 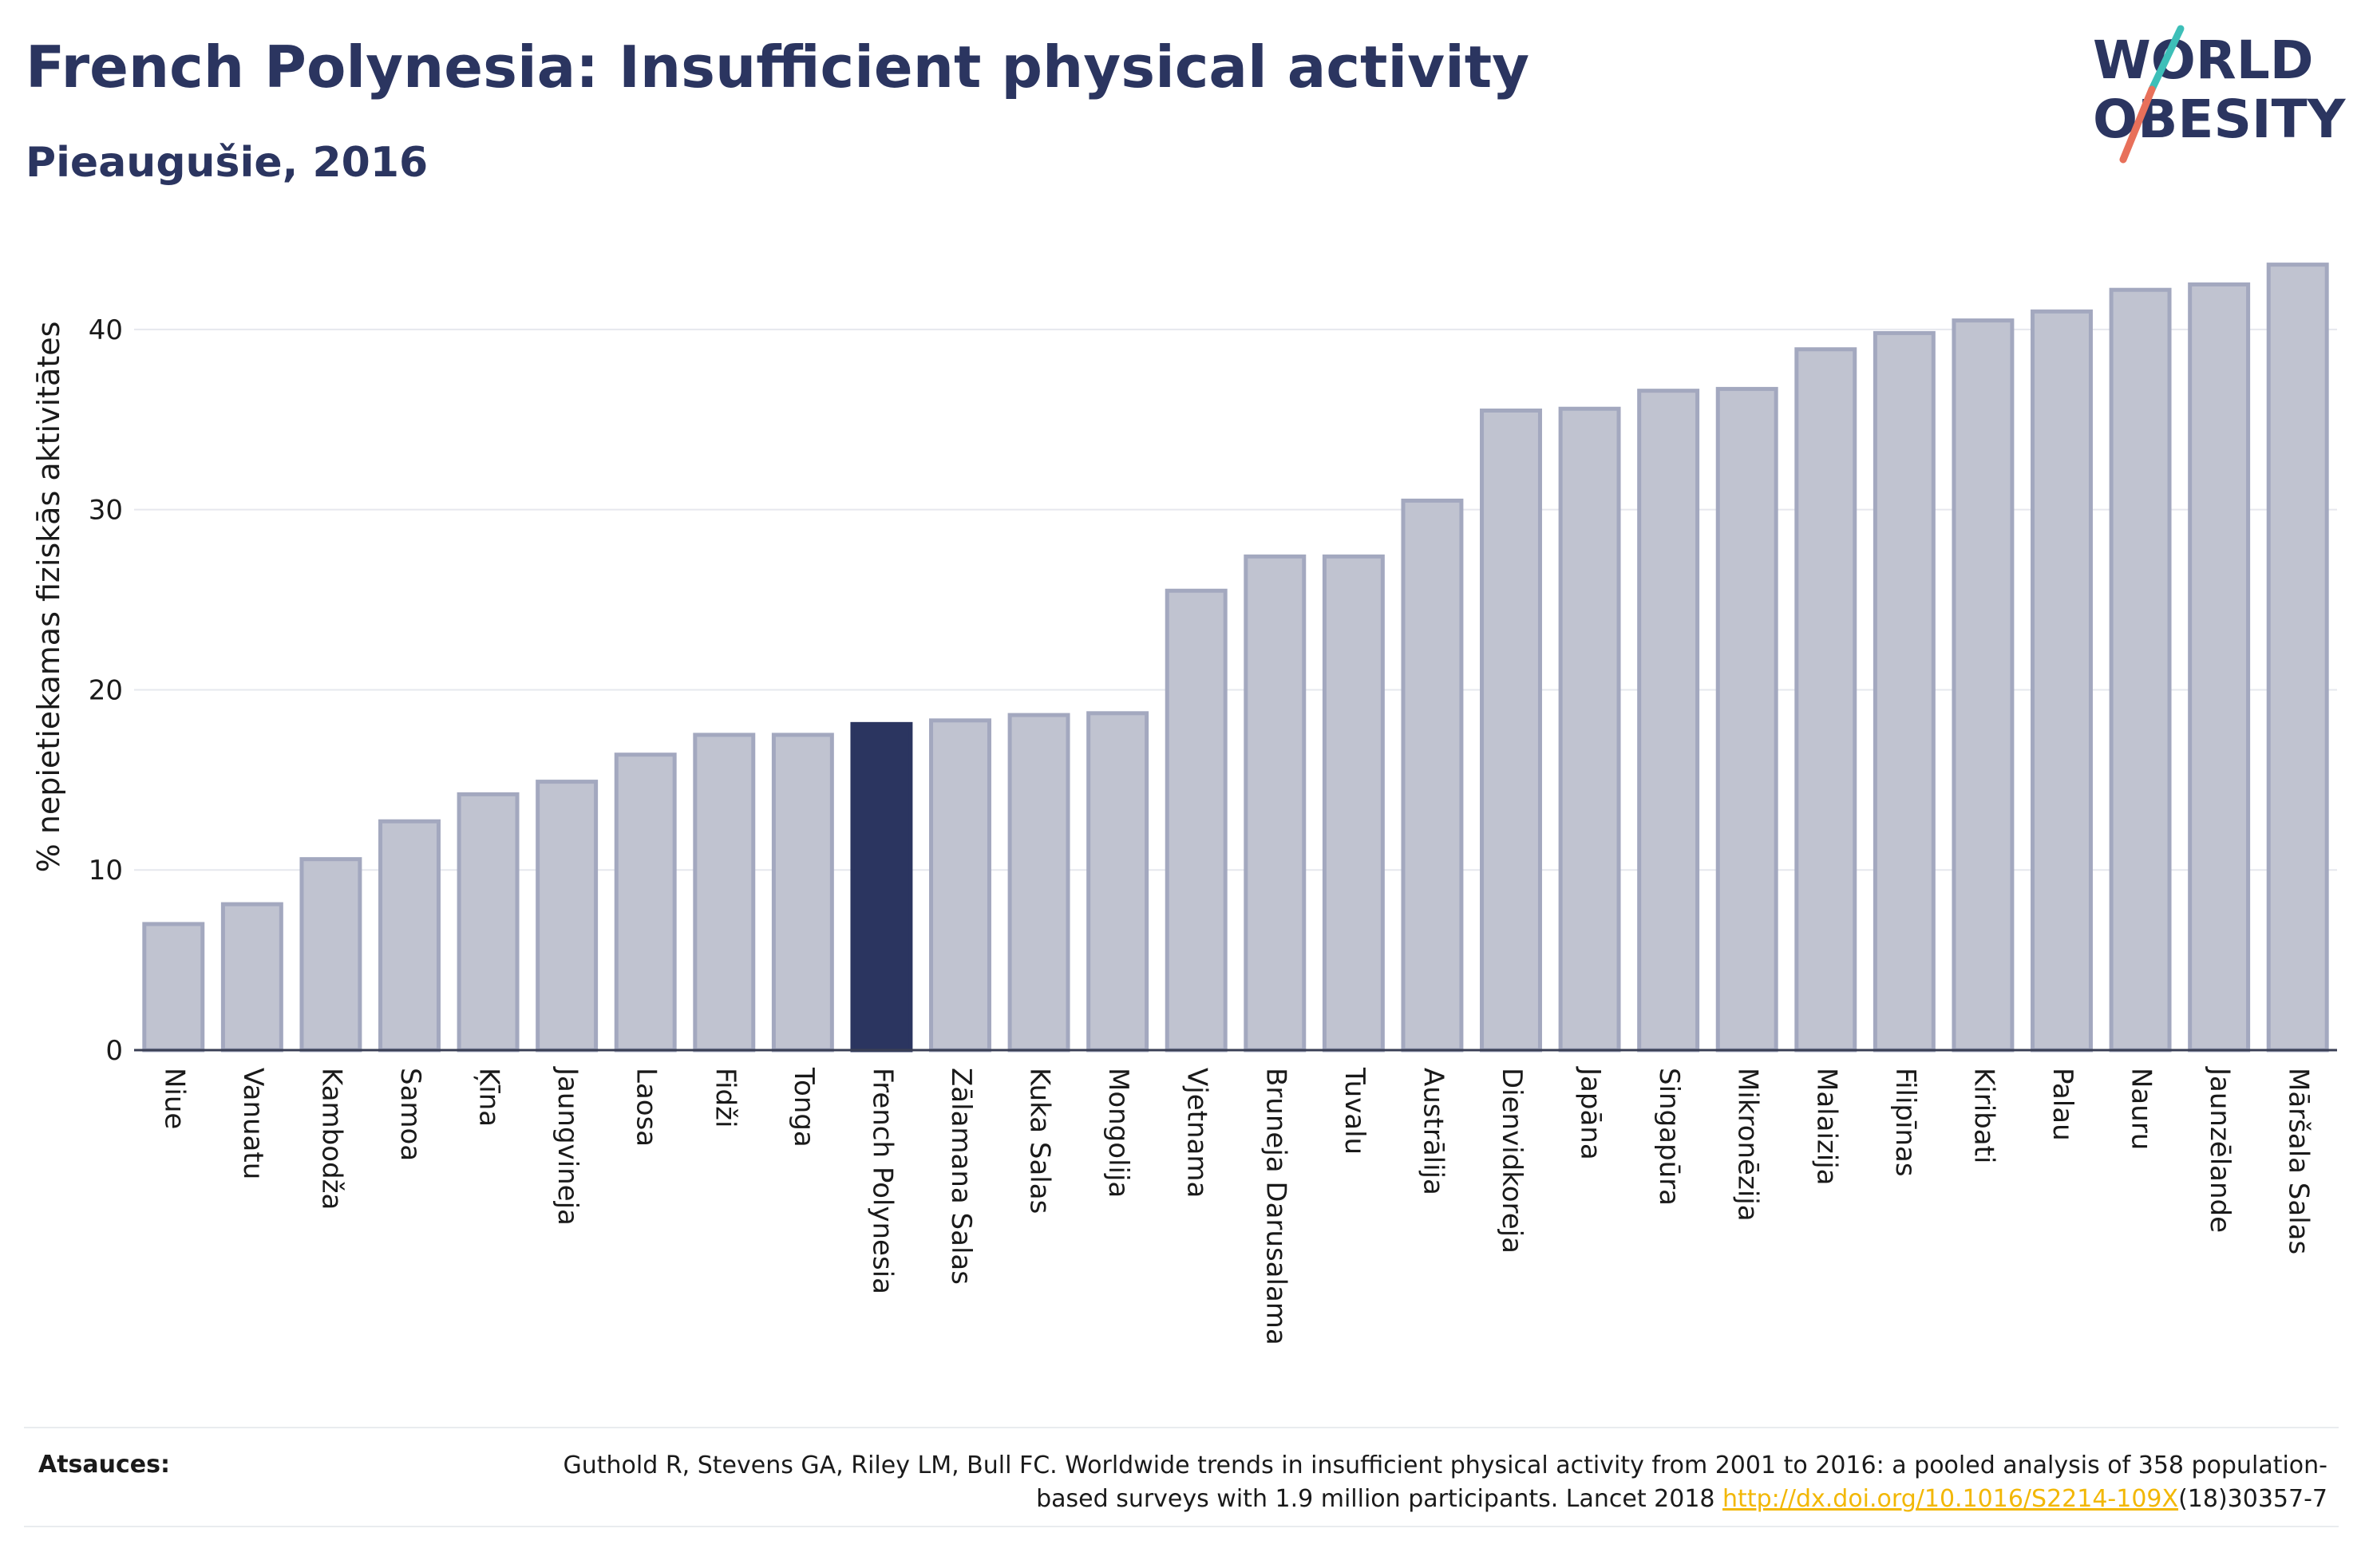 I want to click on y-tick-label: 40, so click(x=106, y=330).